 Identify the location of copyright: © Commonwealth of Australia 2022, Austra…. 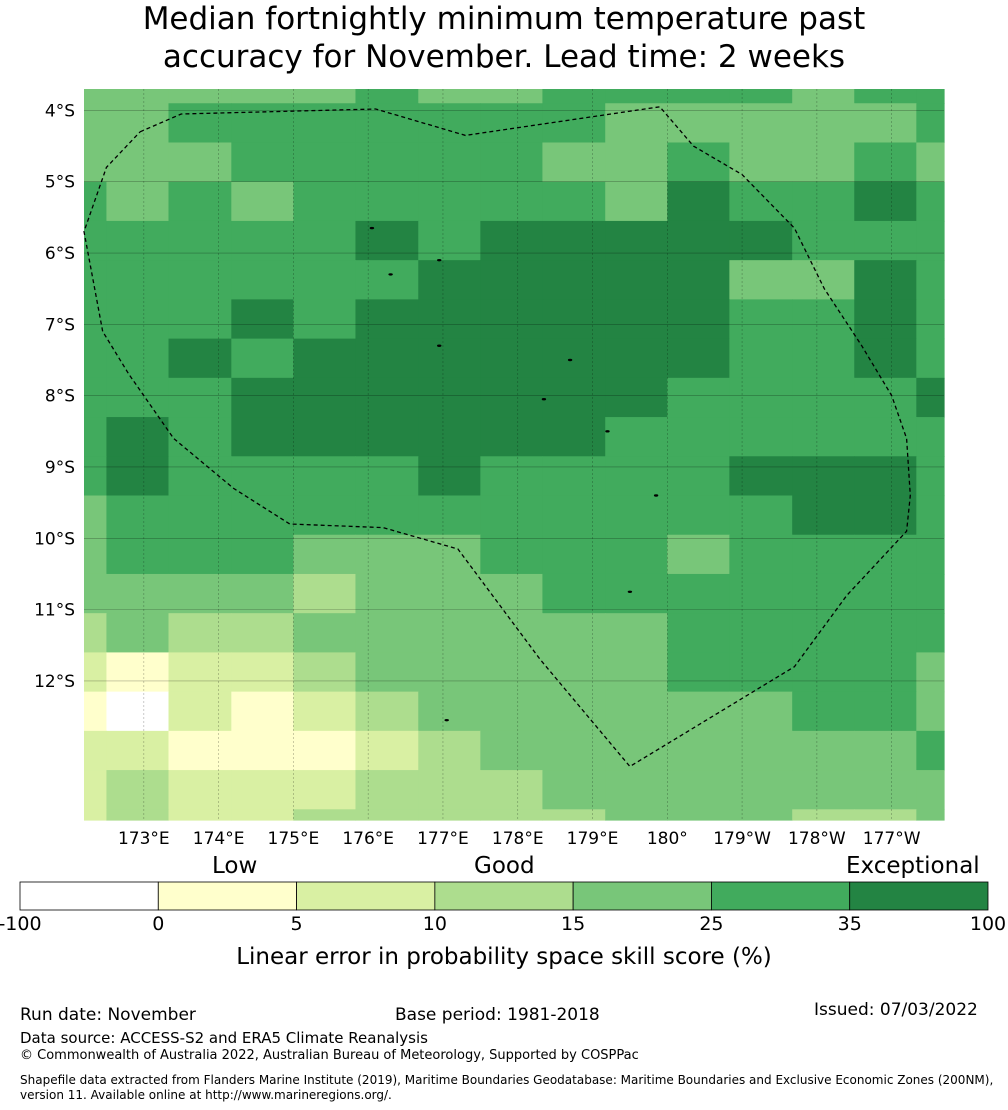
(329, 1055).